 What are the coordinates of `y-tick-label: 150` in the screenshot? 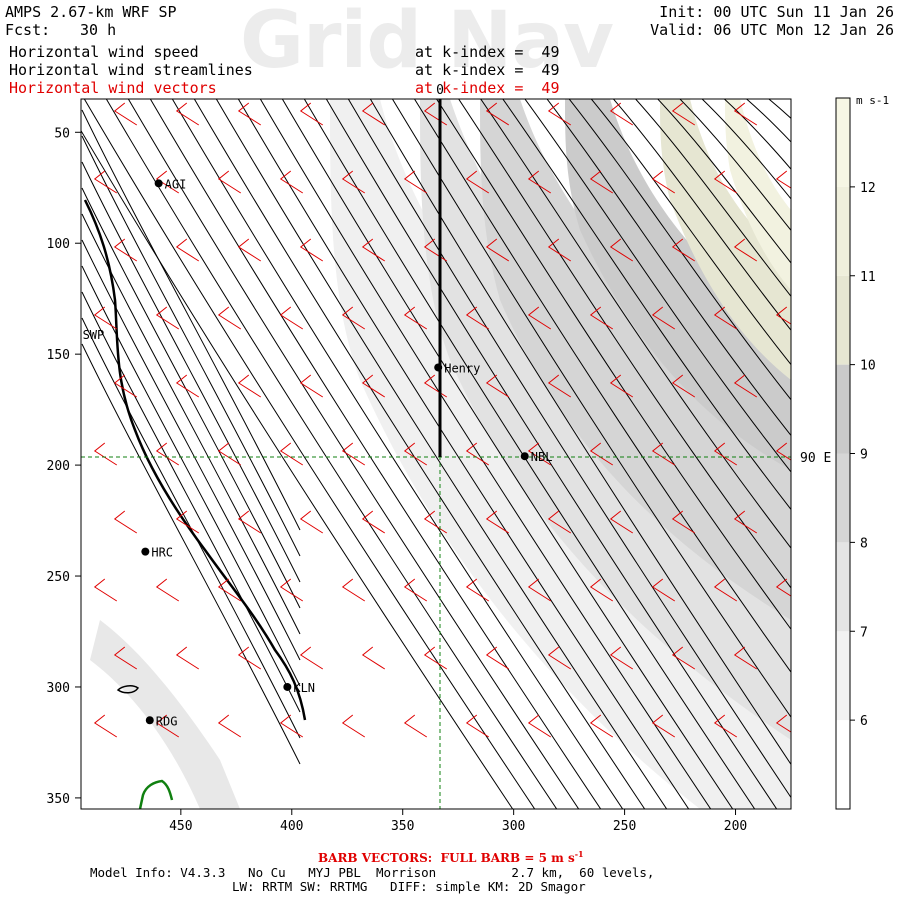 It's located at (58, 355).